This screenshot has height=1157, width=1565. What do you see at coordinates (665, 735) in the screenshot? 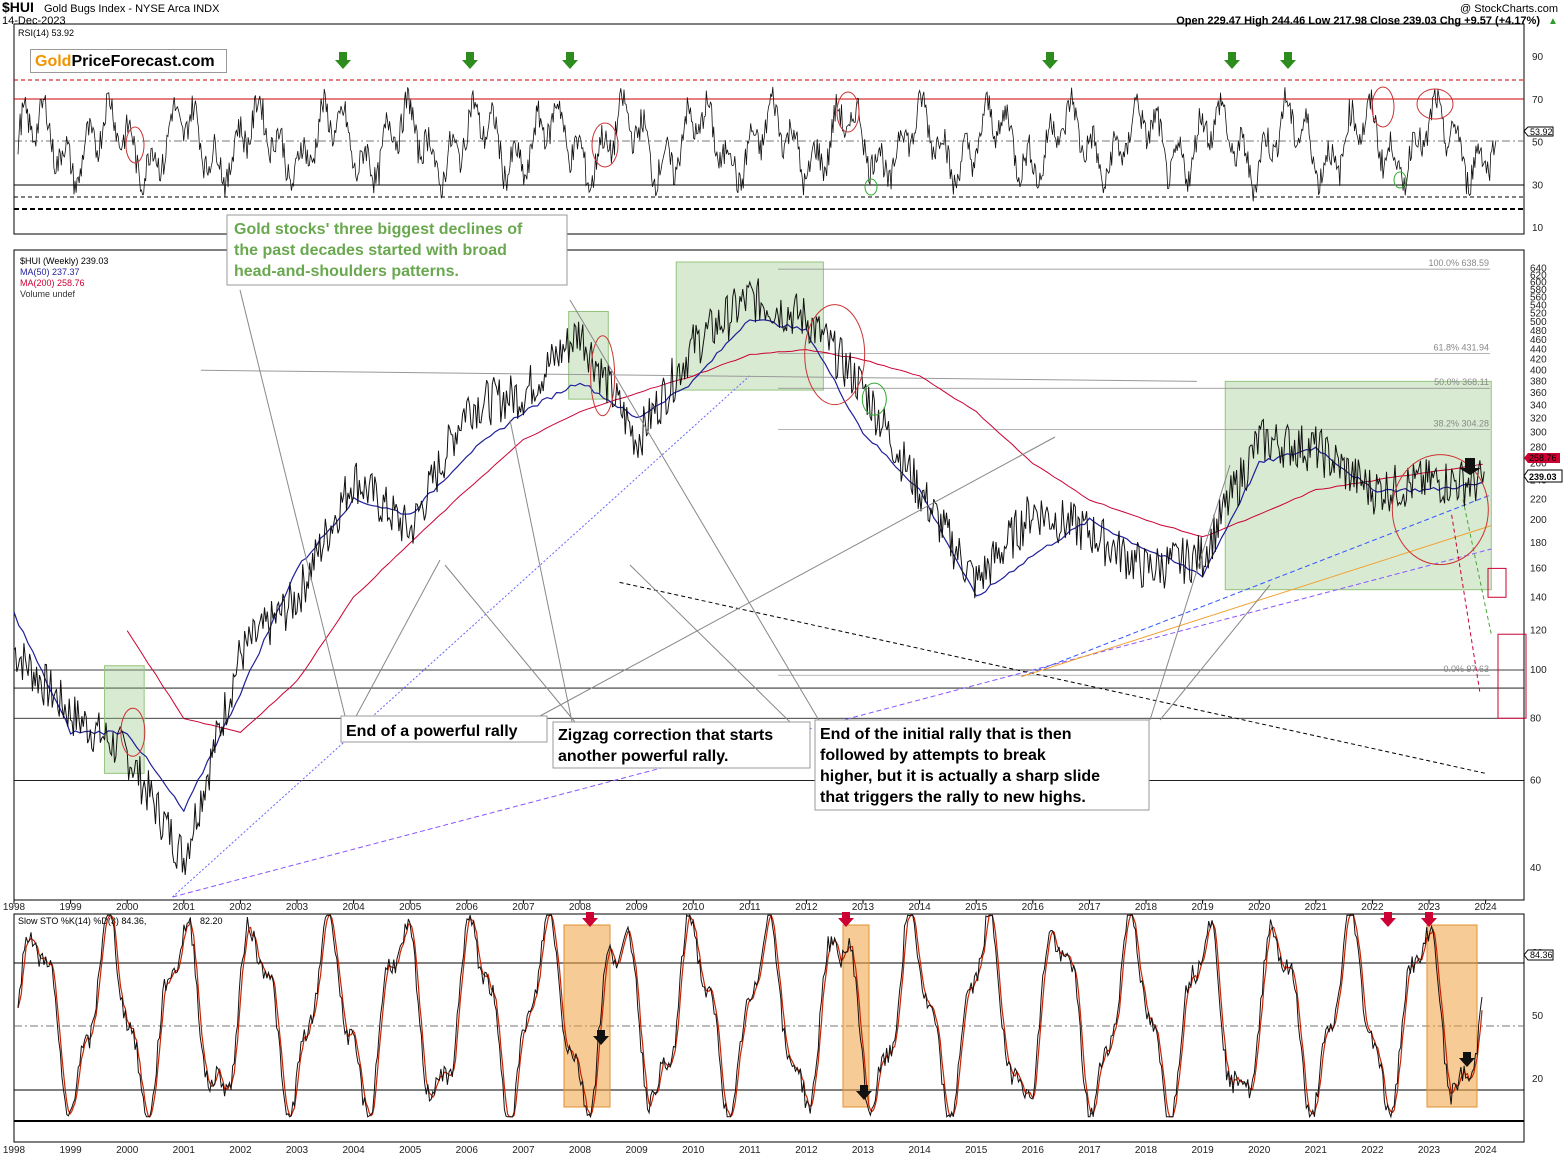
I see `svg-text: Zigzag correction that starts` at bounding box center [665, 735].